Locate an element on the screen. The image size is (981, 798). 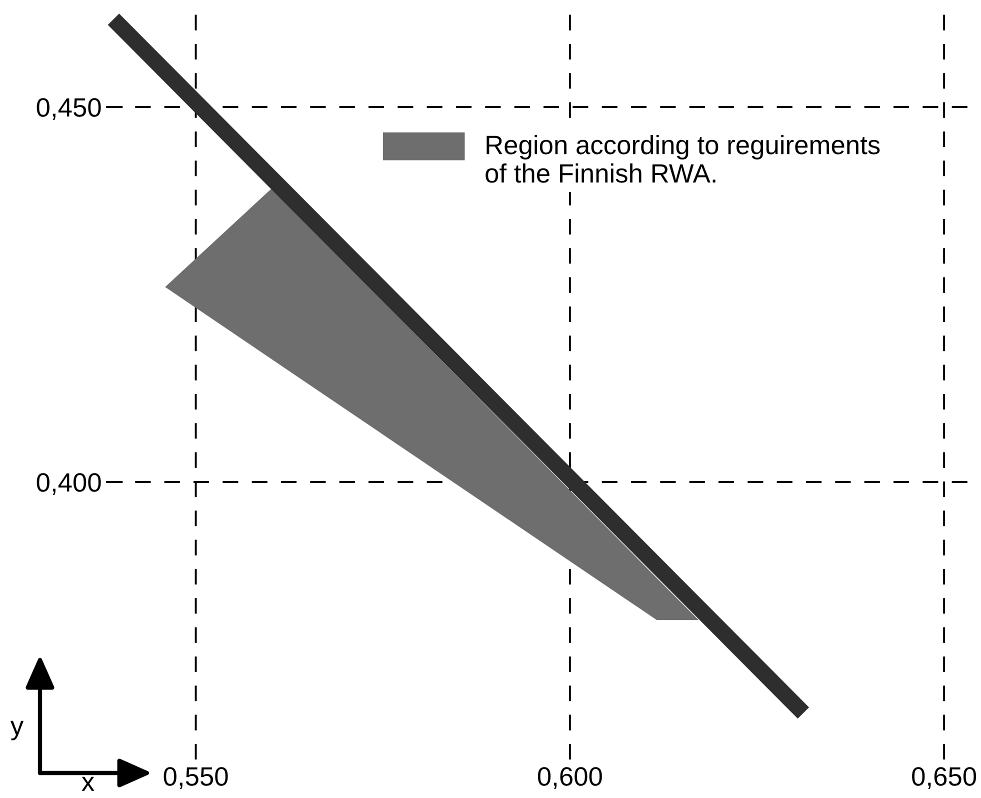
x-axis-title: x is located at coordinates (88, 783).